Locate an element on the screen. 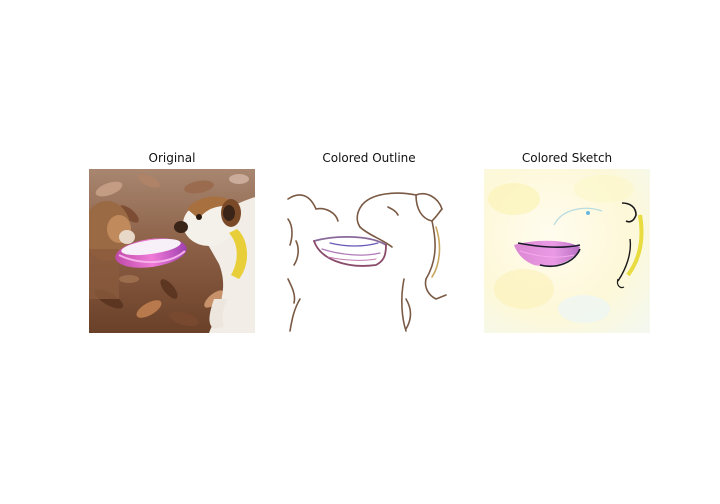 The width and height of the screenshot is (720, 504). panel-sketch-image is located at coordinates (567, 251).